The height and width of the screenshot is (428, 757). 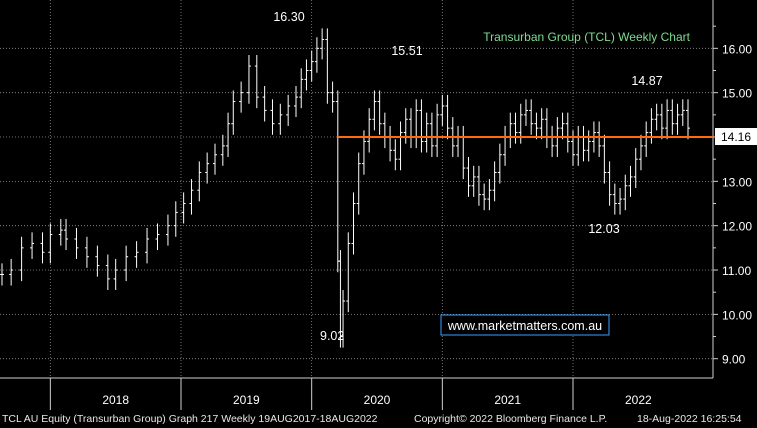 I want to click on y-tick-label: 16.00, so click(x=737, y=49).